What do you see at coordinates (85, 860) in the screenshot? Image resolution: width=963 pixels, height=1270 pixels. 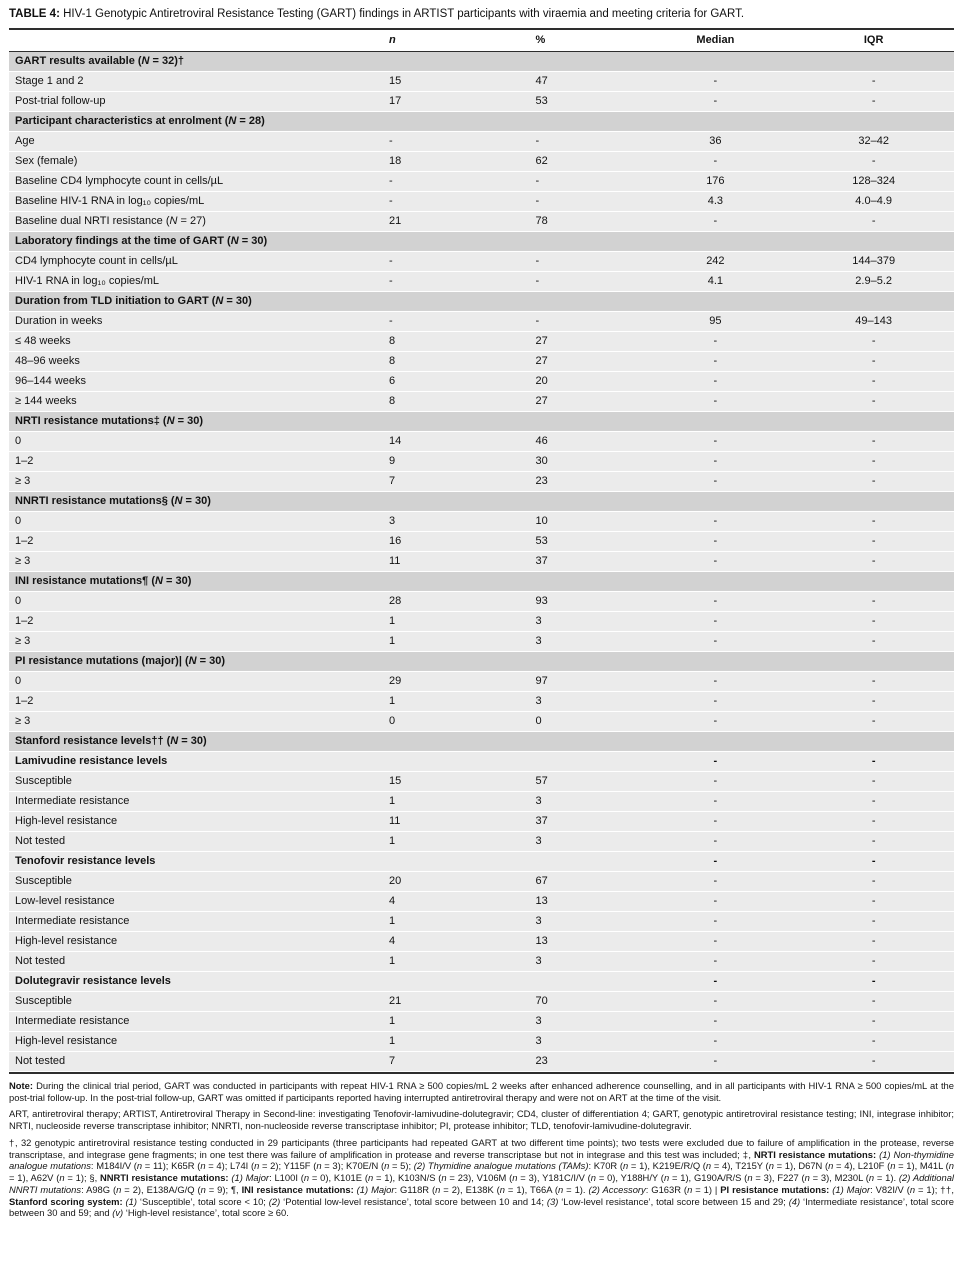 I see `cell-label: Tenofovir resistance levels` at bounding box center [85, 860].